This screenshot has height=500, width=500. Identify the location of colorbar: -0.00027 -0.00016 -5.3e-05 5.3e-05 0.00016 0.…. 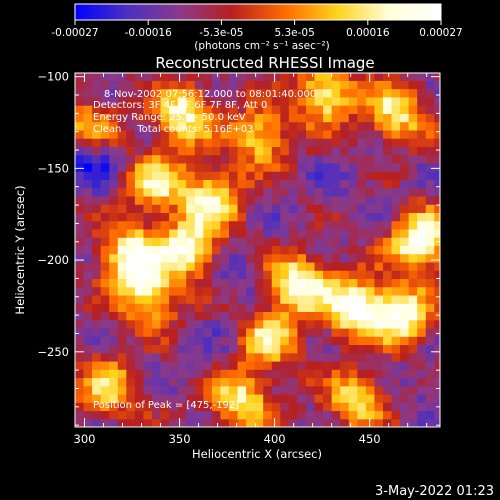
(257, 27).